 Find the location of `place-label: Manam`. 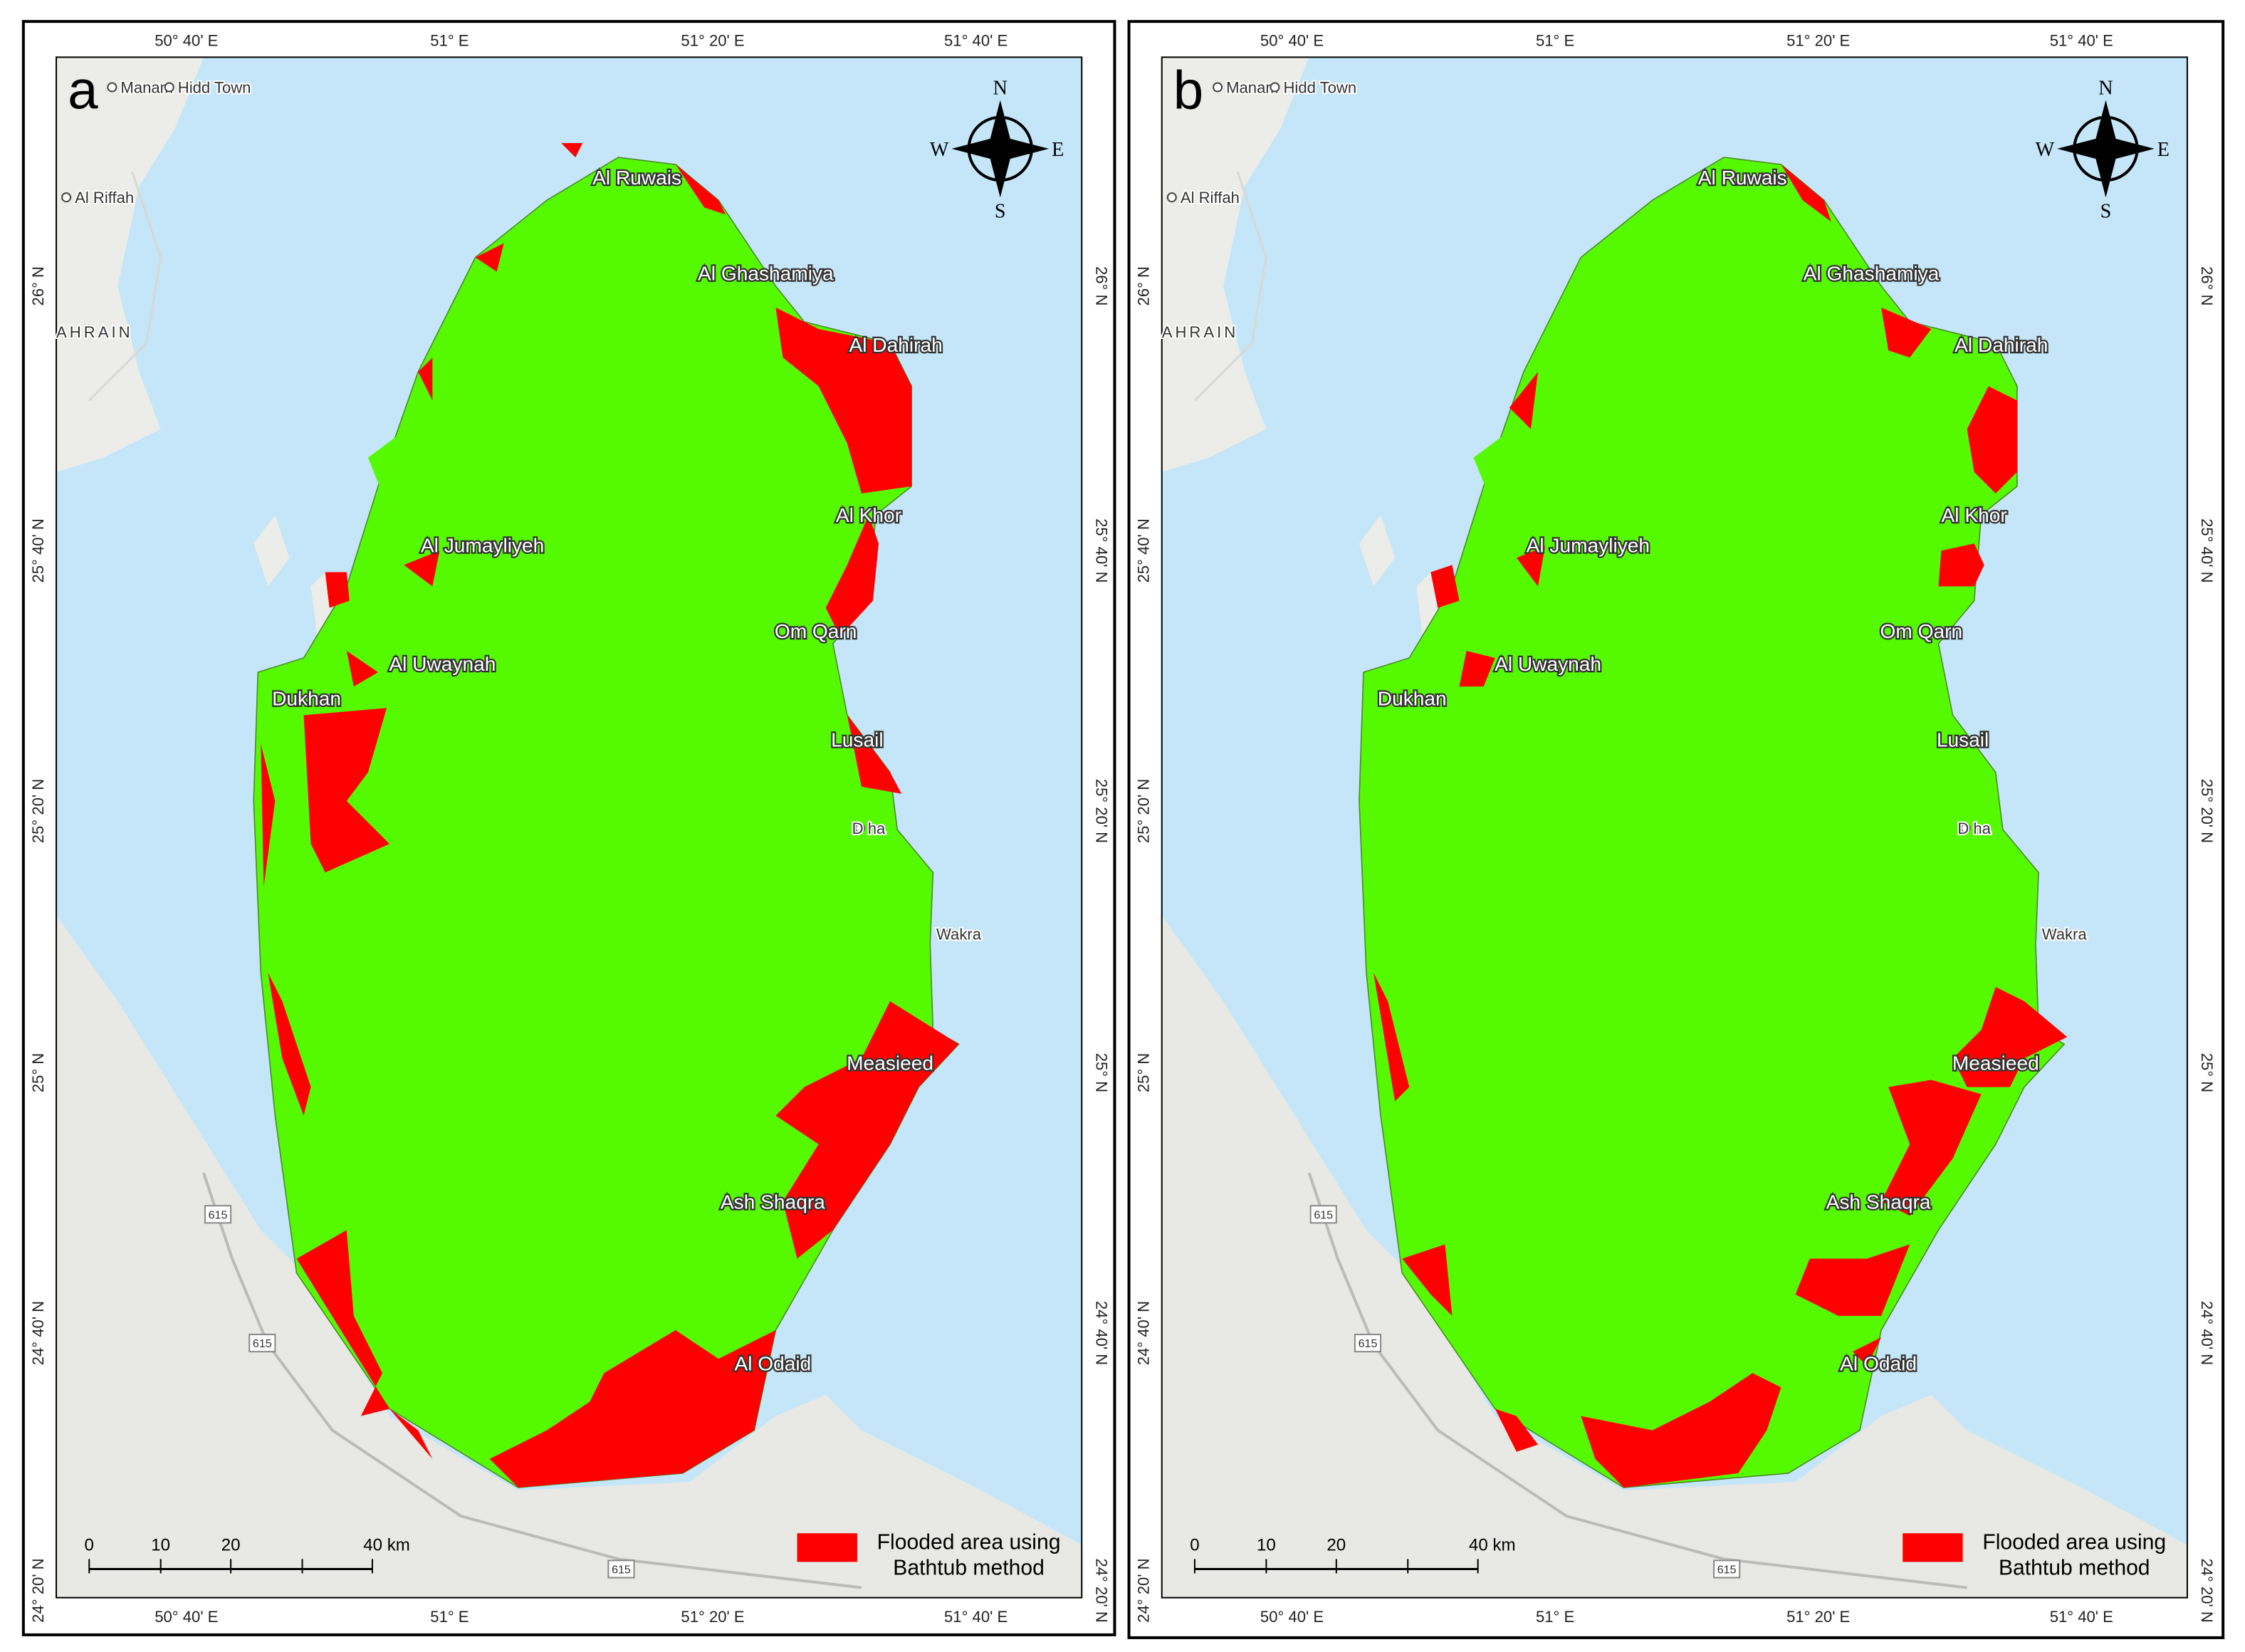

place-label: Manam is located at coordinates (1252, 88).